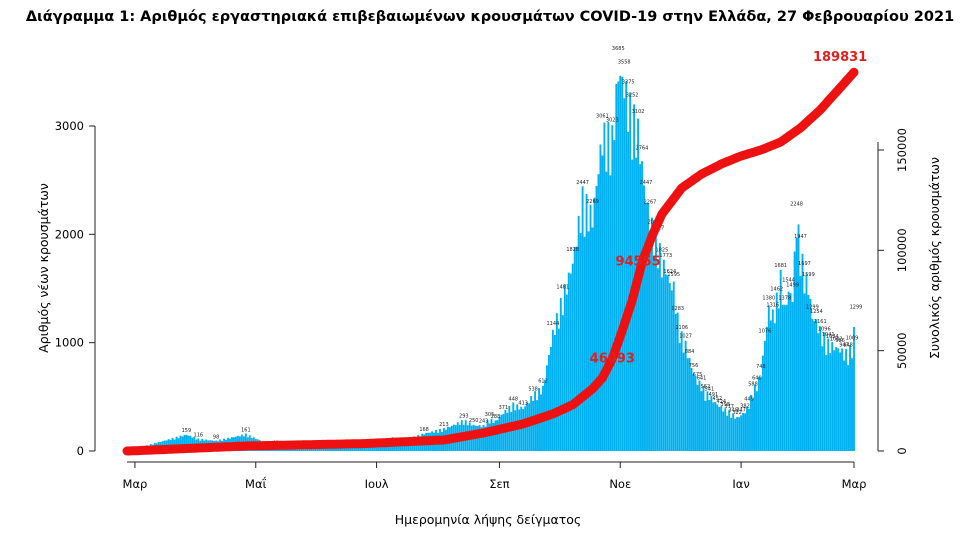  What do you see at coordinates (710, 389) in the screenshot?
I see `bar-label: 541` at bounding box center [710, 389].